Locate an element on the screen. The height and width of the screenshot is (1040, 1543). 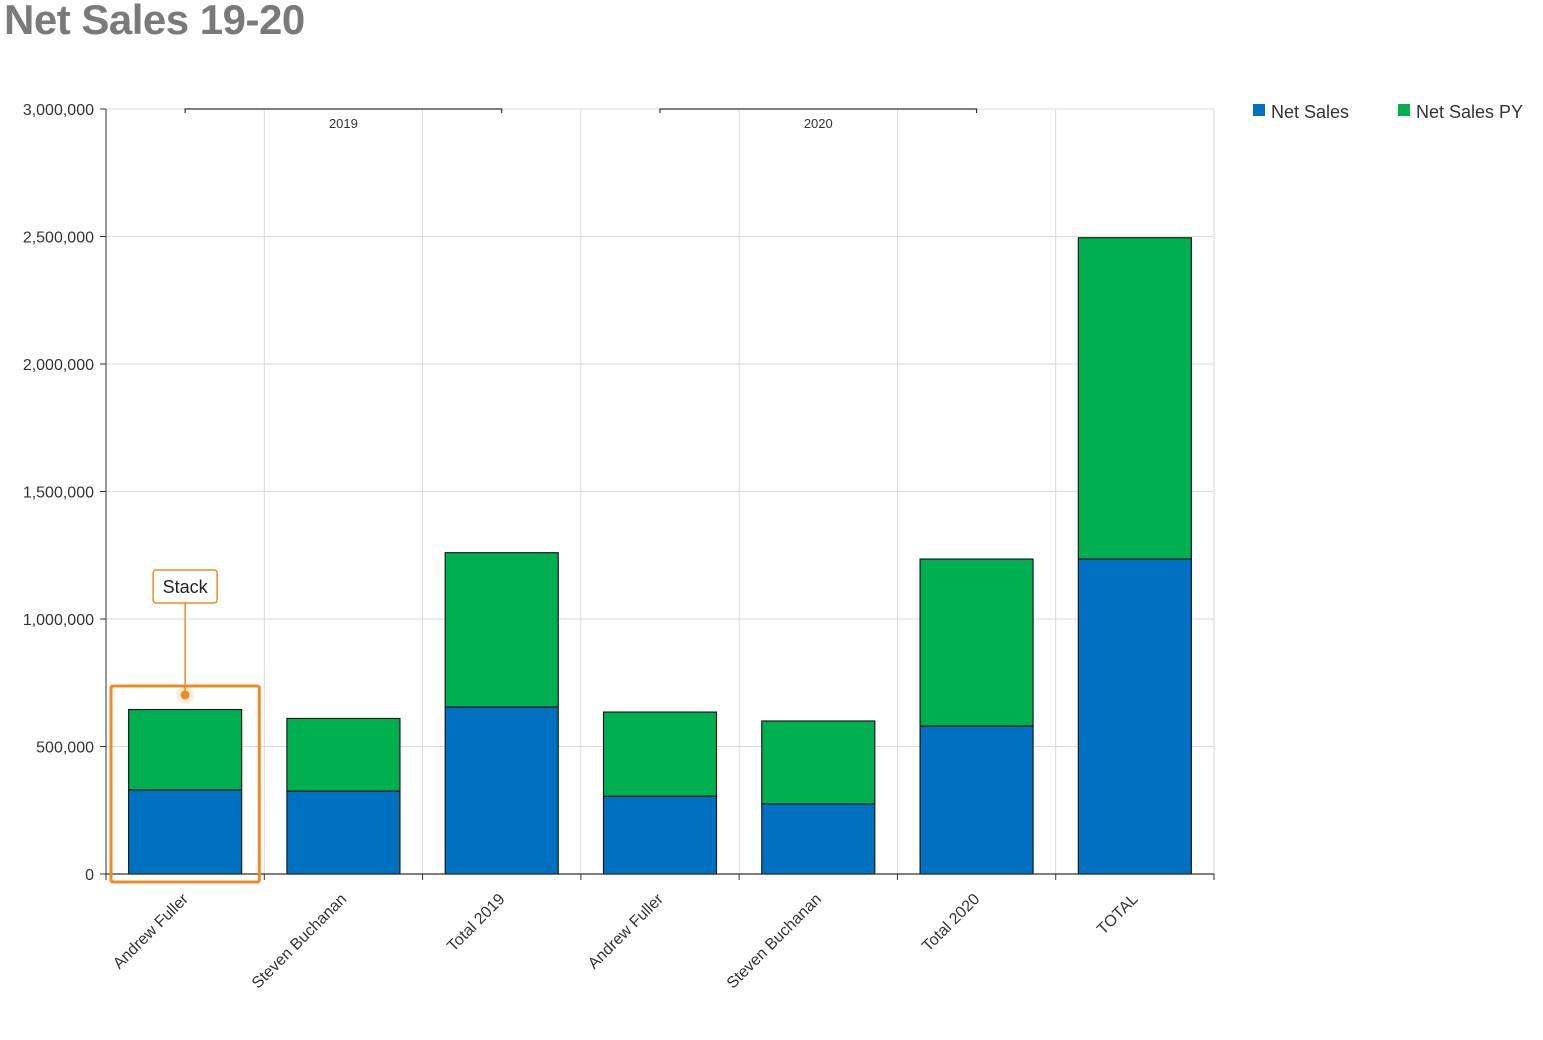
y-tick-label: 0 is located at coordinates (89, 875).